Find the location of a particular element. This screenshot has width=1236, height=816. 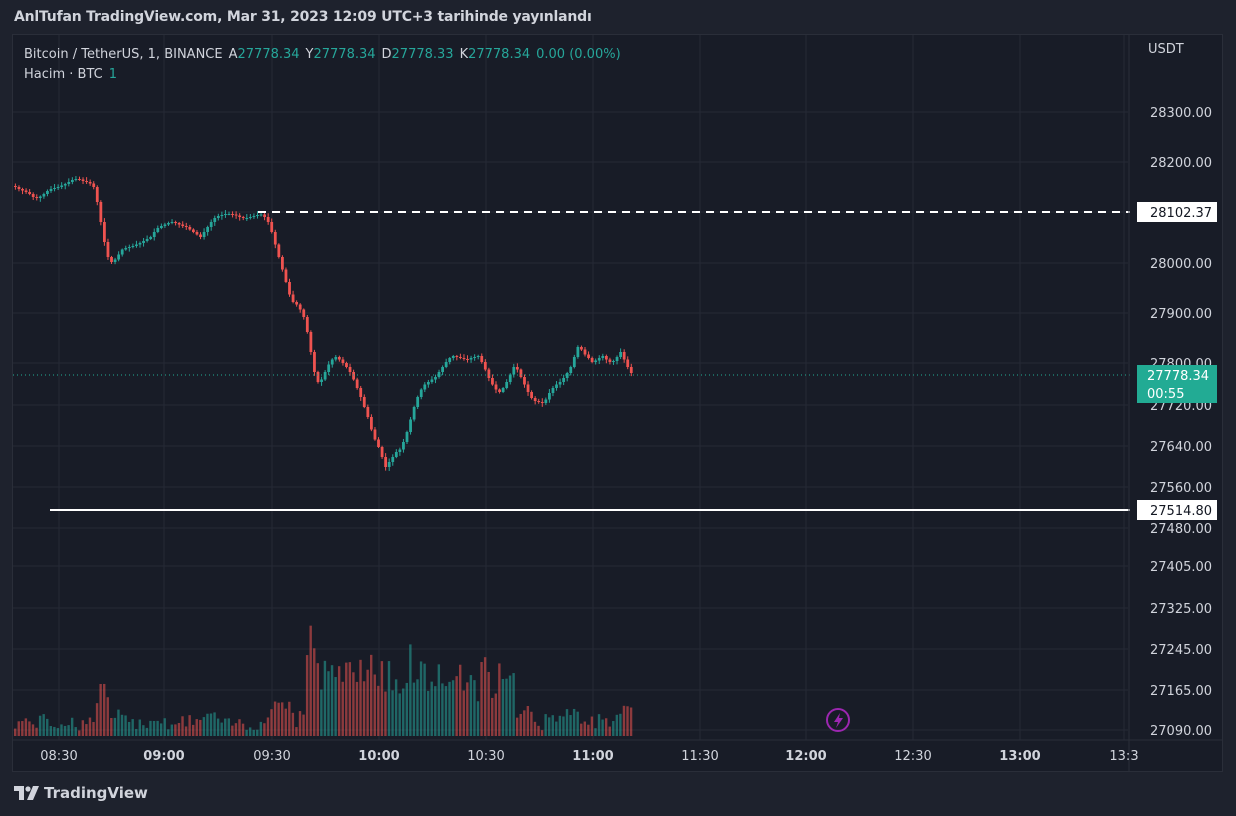

time-tick-label: 11:30 is located at coordinates (699, 756).